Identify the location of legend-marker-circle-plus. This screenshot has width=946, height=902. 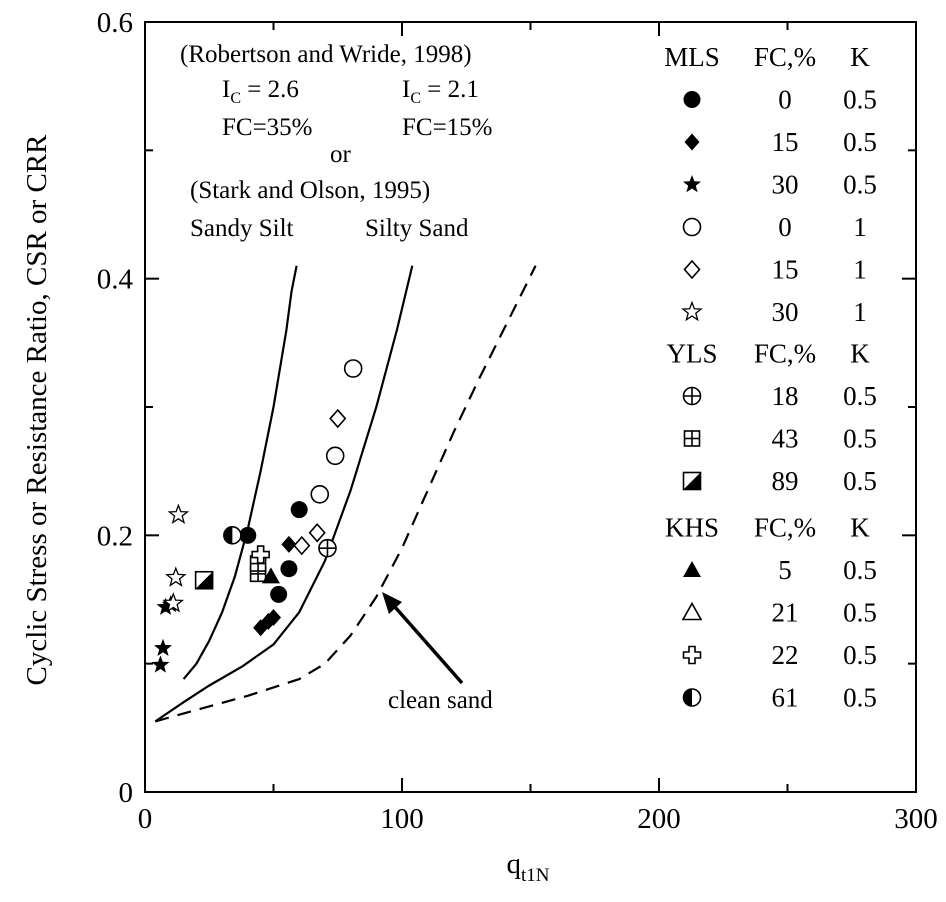
(692, 396).